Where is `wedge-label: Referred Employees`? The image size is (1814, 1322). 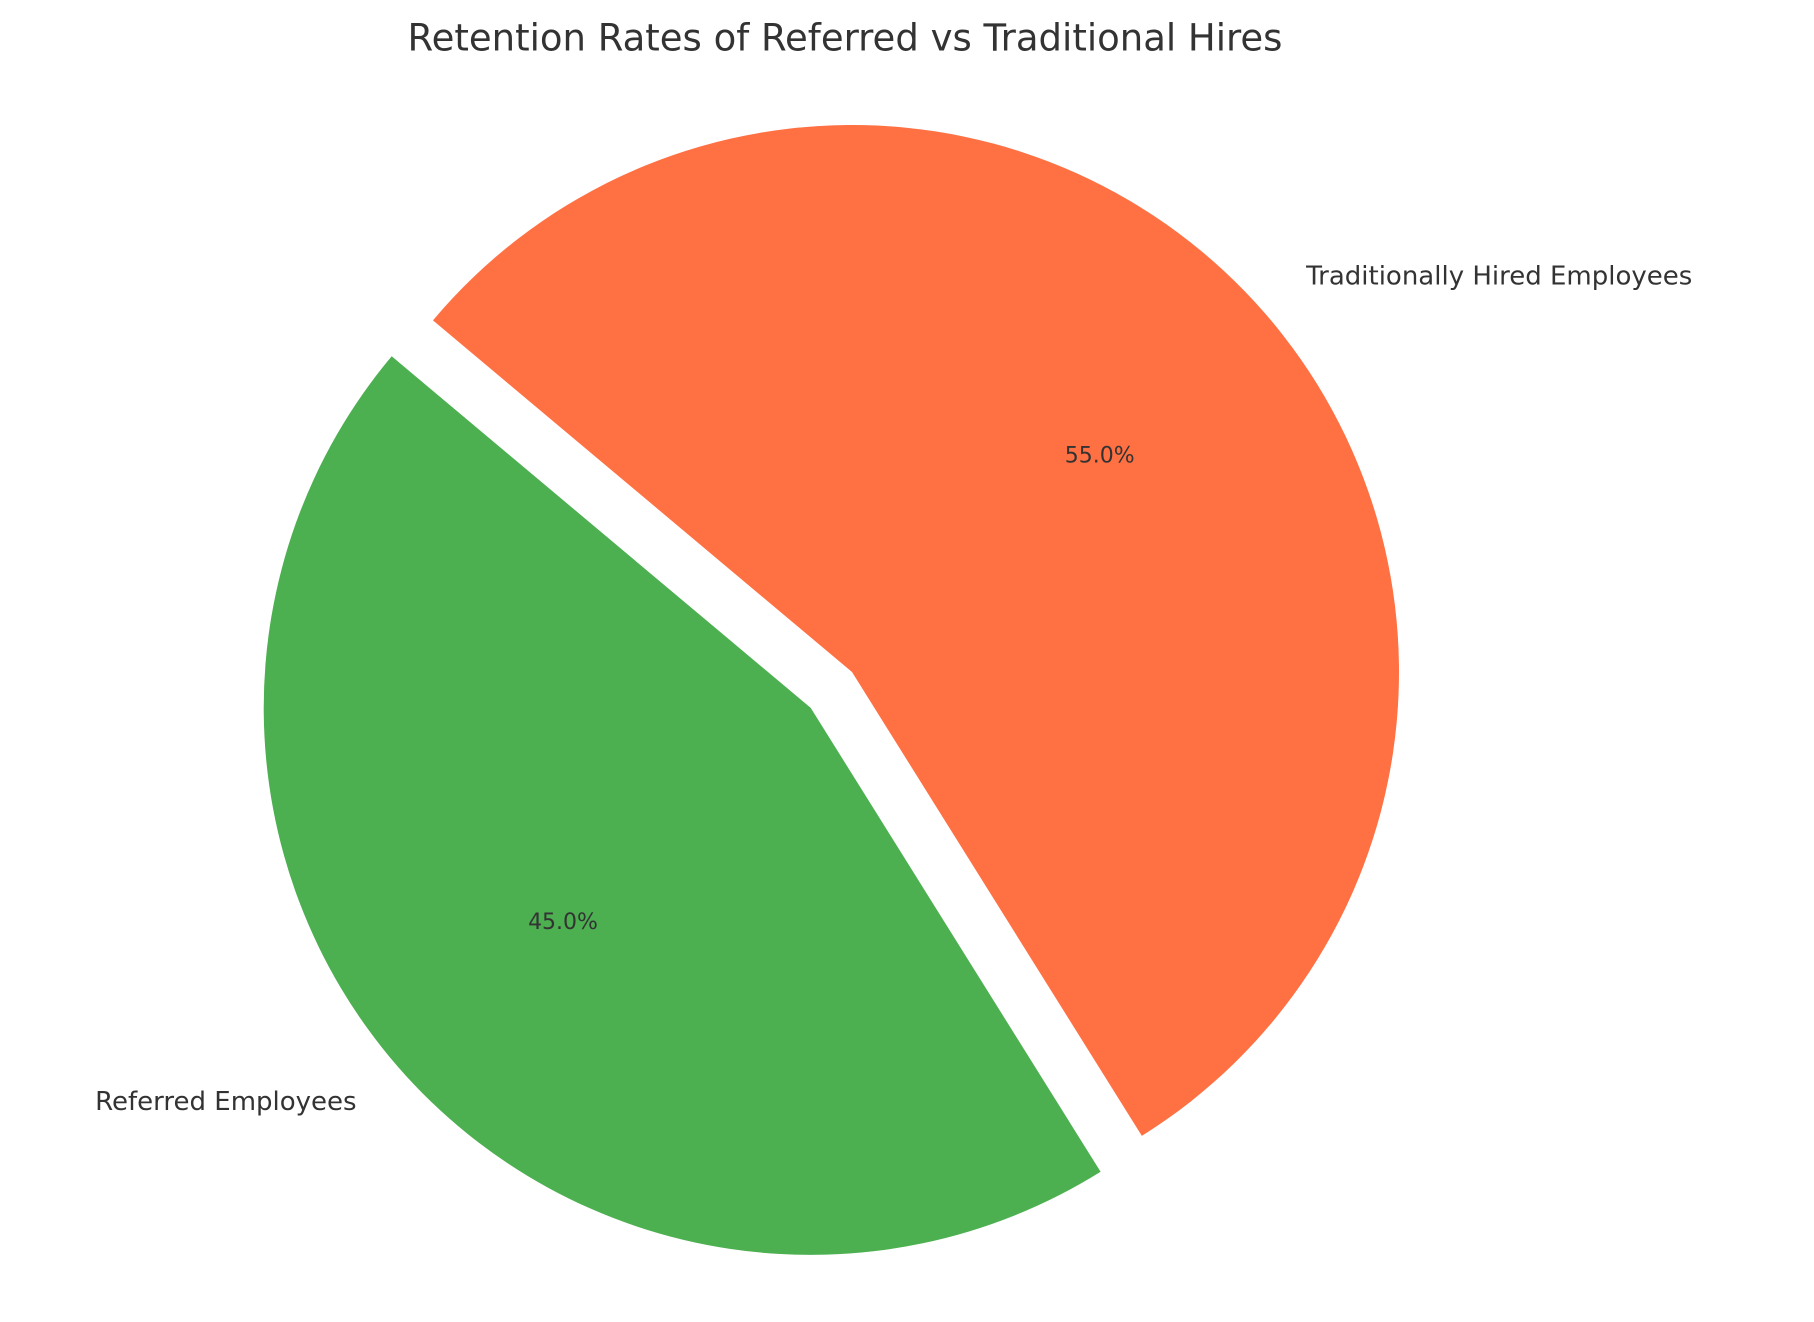
wedge-label: Referred Employees is located at coordinates (225, 1102).